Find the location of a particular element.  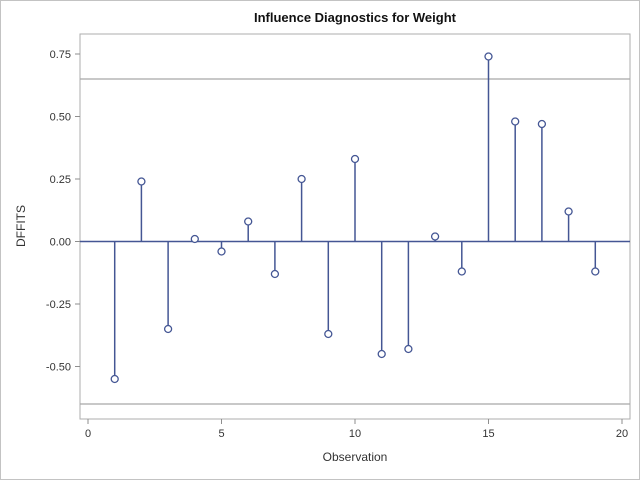

x-tick-label: 10 is located at coordinates (355, 434).